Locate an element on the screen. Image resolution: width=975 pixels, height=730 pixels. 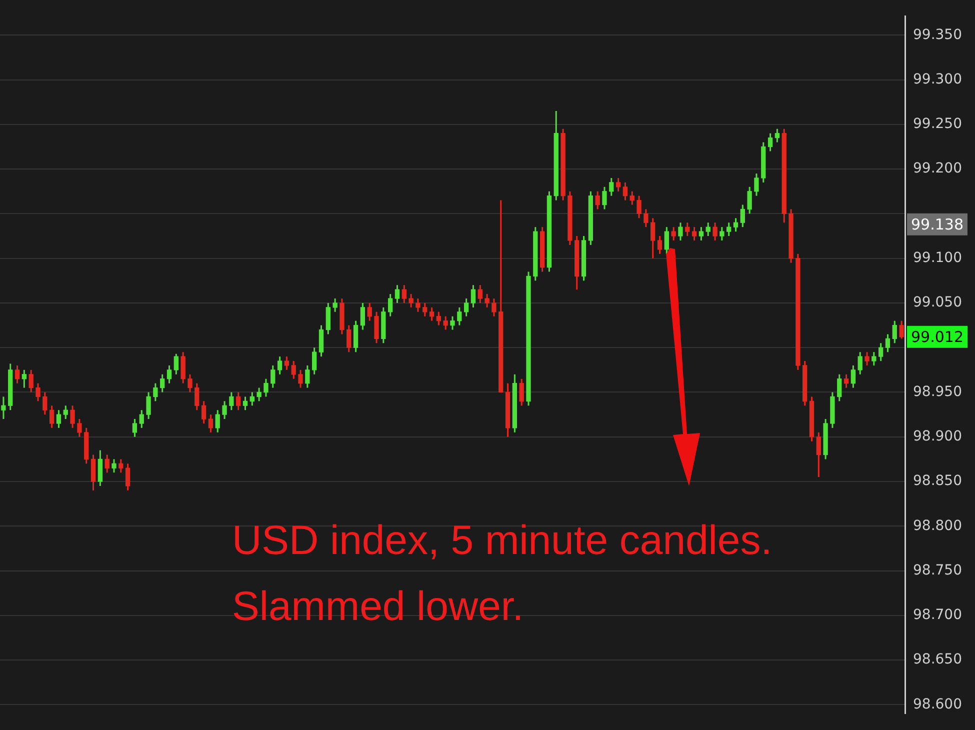
text: 99.012 is located at coordinates (937, 337).